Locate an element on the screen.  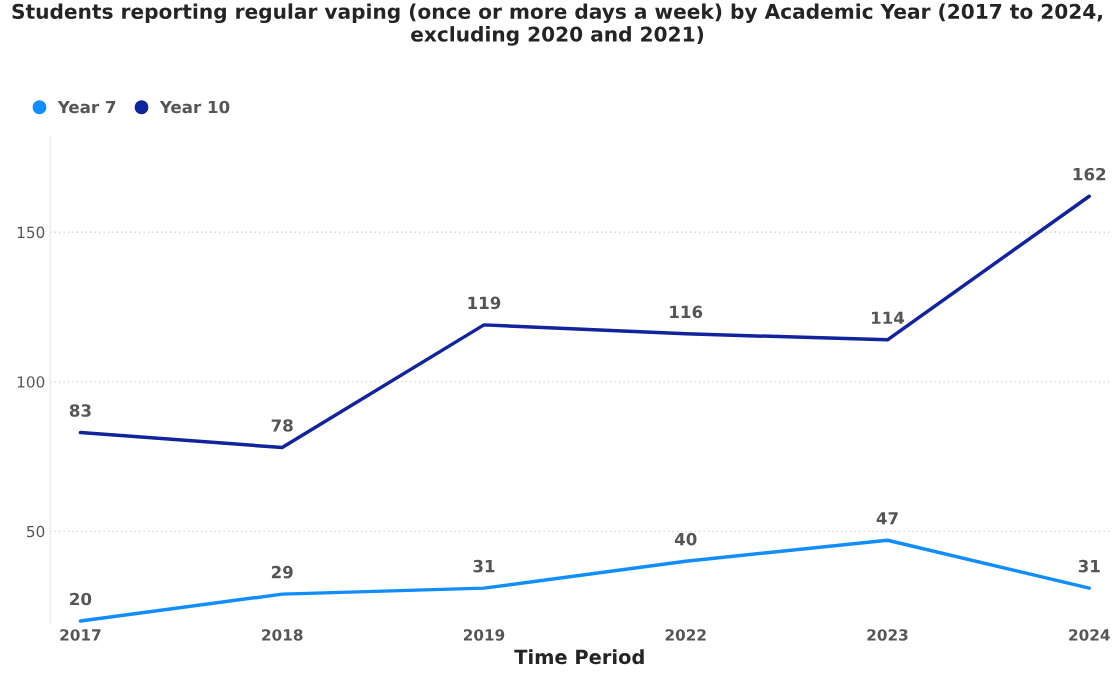
data-label: 116 is located at coordinates (686, 312).